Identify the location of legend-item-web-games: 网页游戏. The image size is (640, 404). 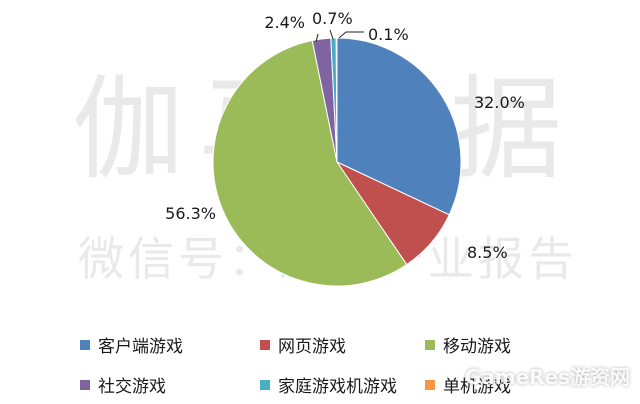
(303, 344).